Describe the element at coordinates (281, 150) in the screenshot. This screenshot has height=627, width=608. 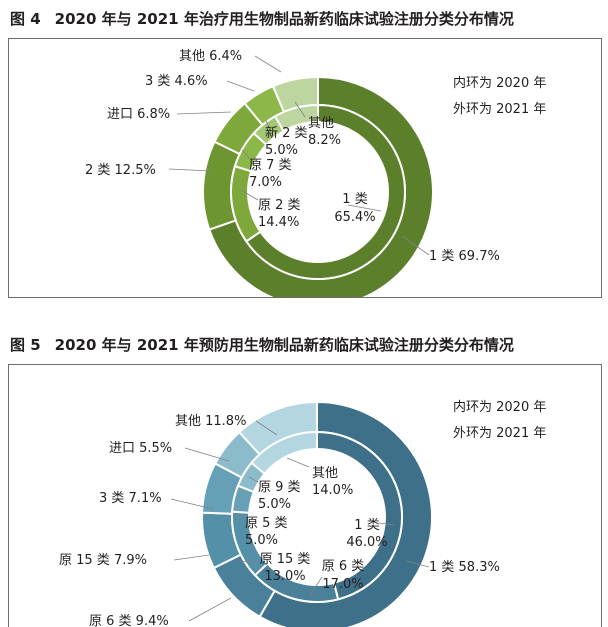
I see `figure-4-inner-label-3-line-1: 5.0%` at that location.